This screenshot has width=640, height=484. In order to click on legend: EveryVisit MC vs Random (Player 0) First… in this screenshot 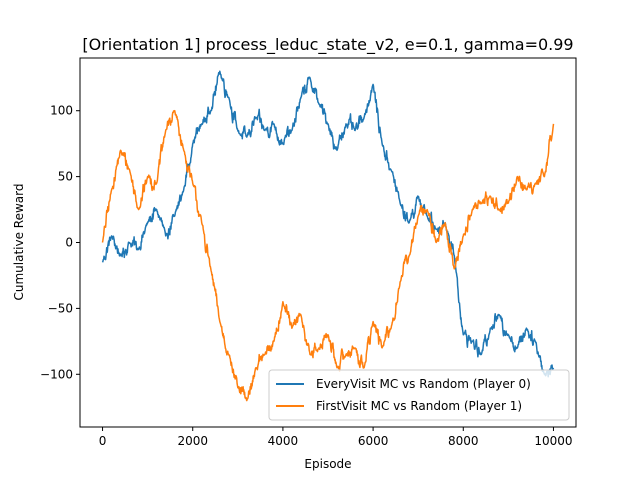, I will do `click(419, 395)`.